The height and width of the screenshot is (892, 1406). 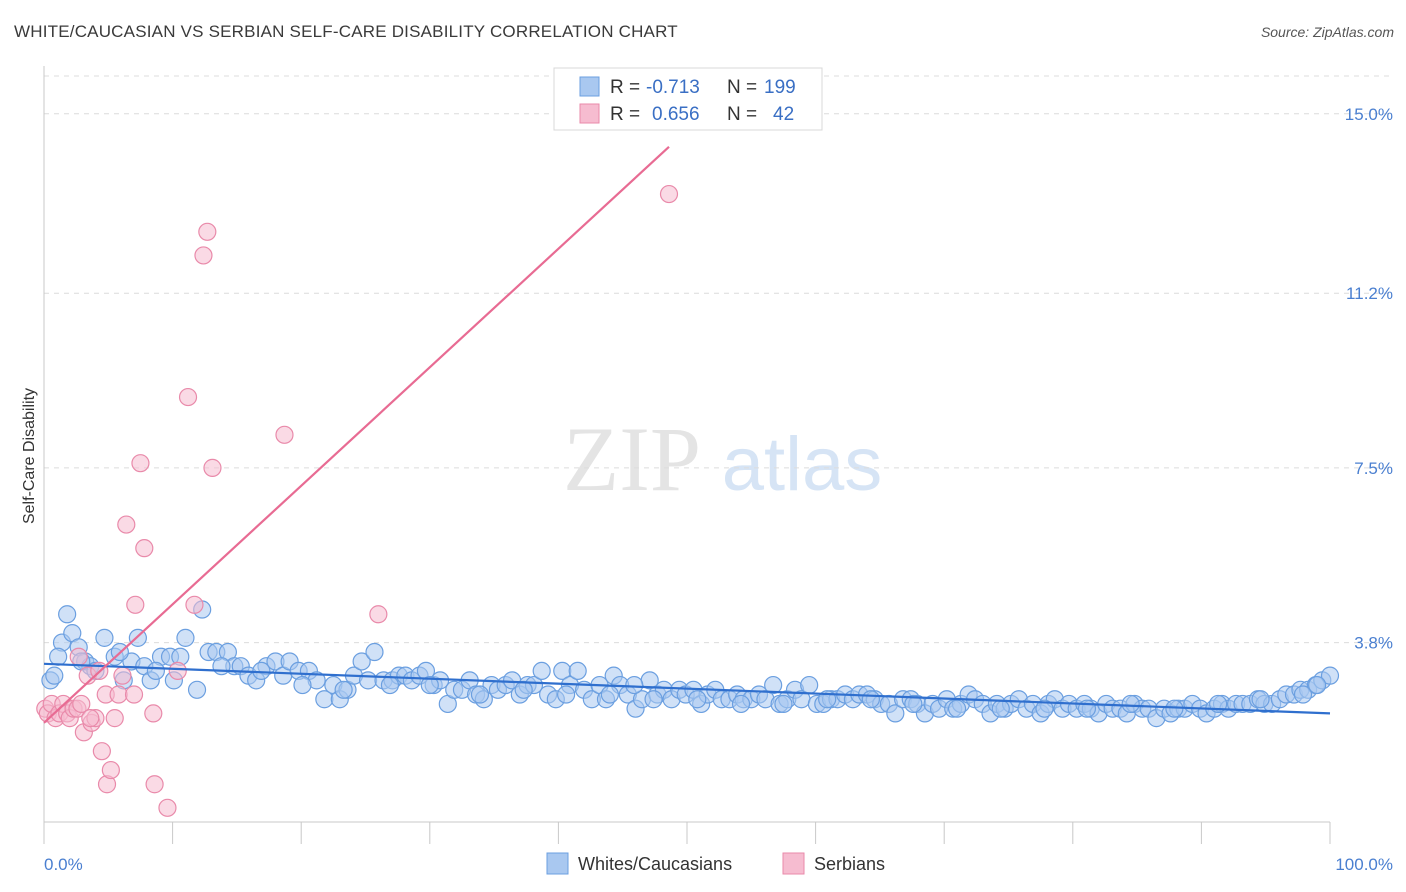 What do you see at coordinates (793, 863) in the screenshot?
I see `bottom-legend-swatch-serbians` at bounding box center [793, 863].